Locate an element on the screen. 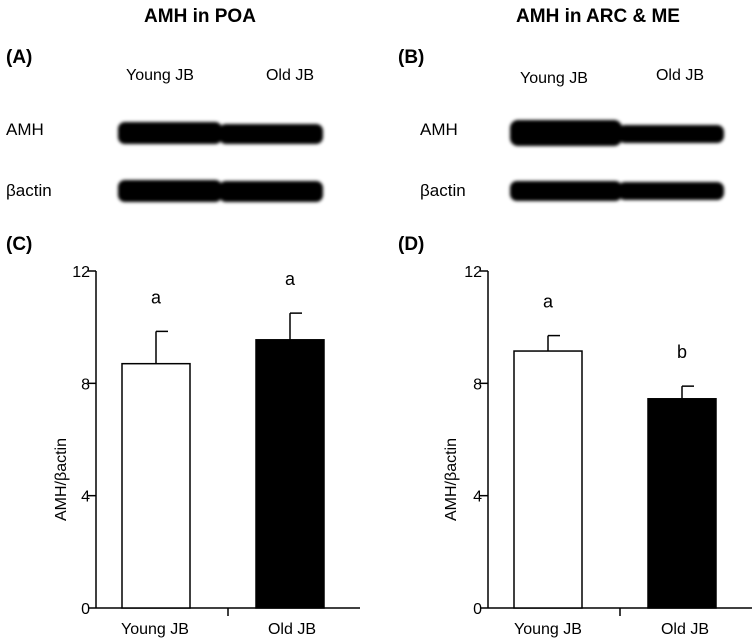 This screenshot has width=756, height=642. chart-panel-label: (D) is located at coordinates (411, 244).